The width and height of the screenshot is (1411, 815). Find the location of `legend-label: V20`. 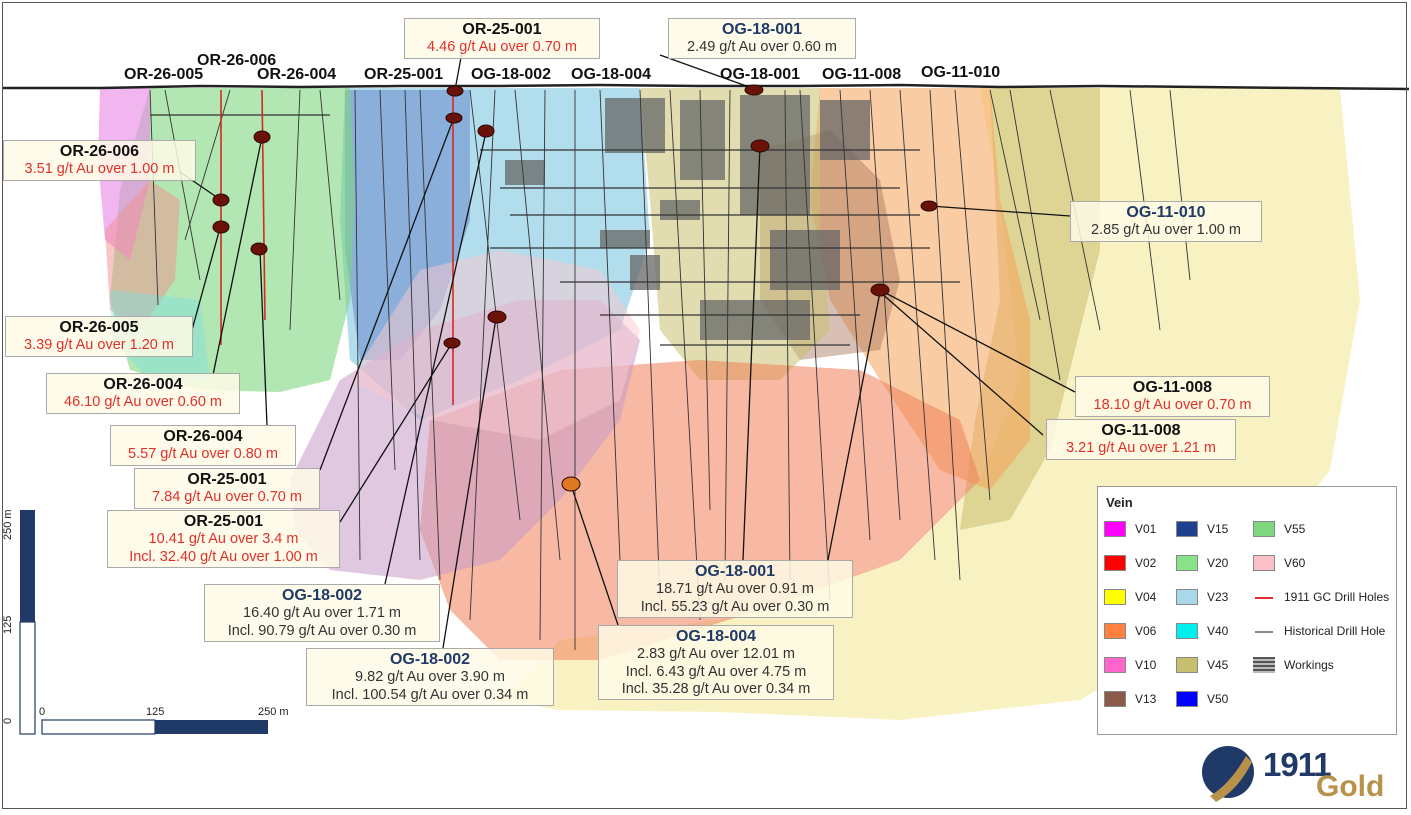

legend-label: V20 is located at coordinates (1218, 563).